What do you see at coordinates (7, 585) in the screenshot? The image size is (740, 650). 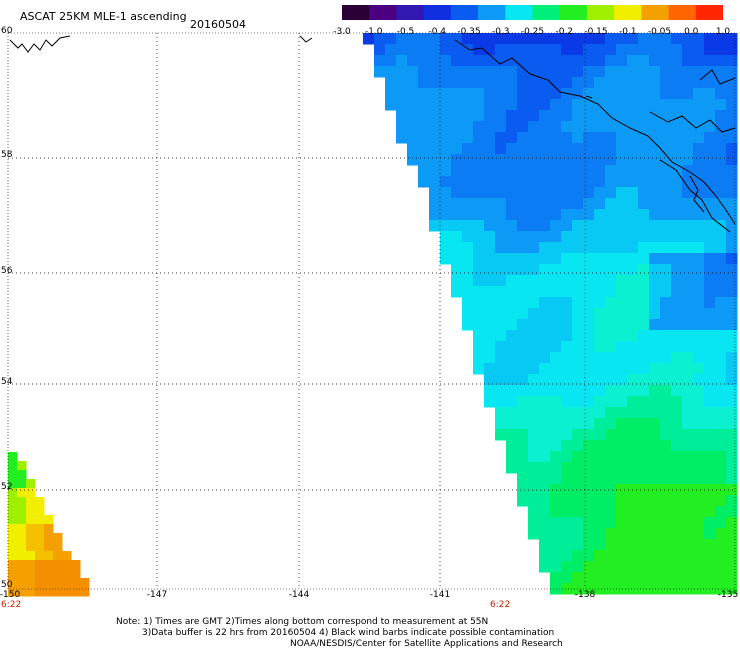 I see `lat-label-50: 50` at bounding box center [7, 585].